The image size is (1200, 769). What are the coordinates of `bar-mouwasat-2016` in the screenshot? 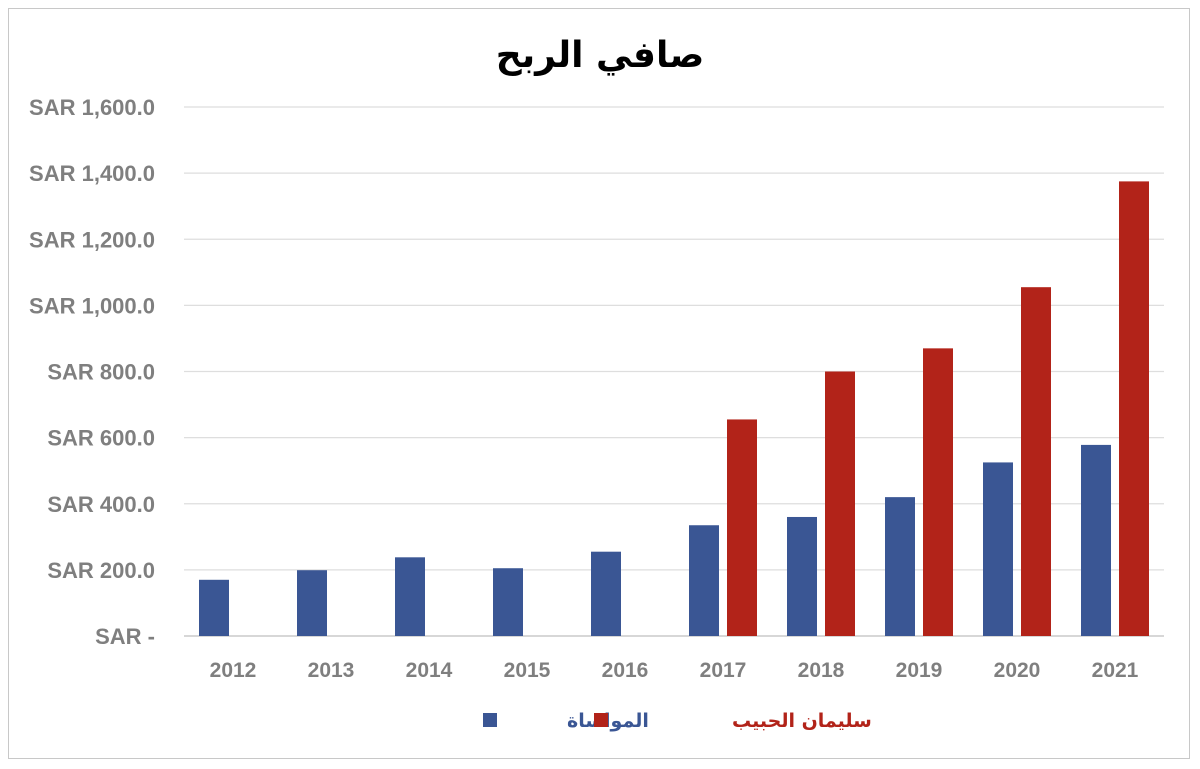 It's located at (606, 593).